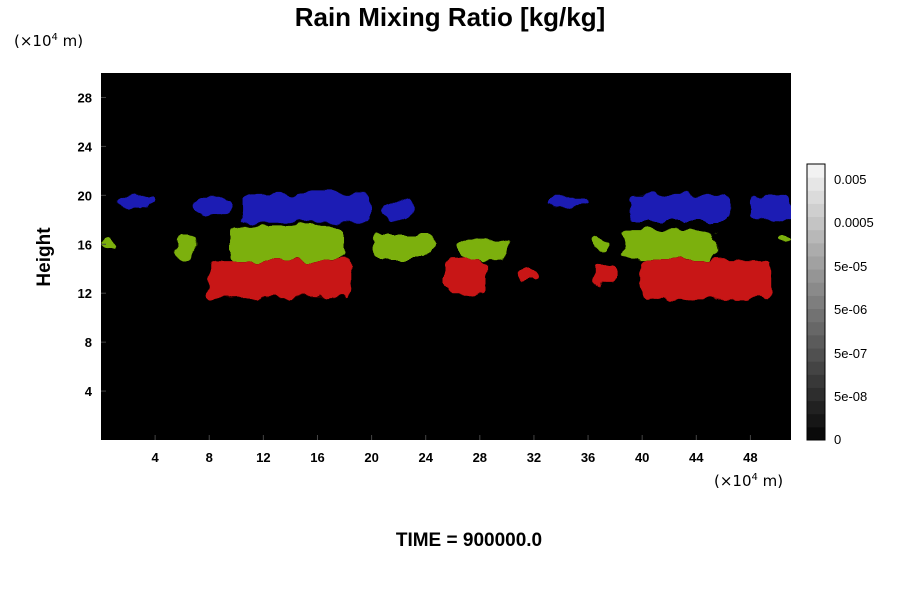  What do you see at coordinates (85, 244) in the screenshot?
I see `y-tick-label: 16` at bounding box center [85, 244].